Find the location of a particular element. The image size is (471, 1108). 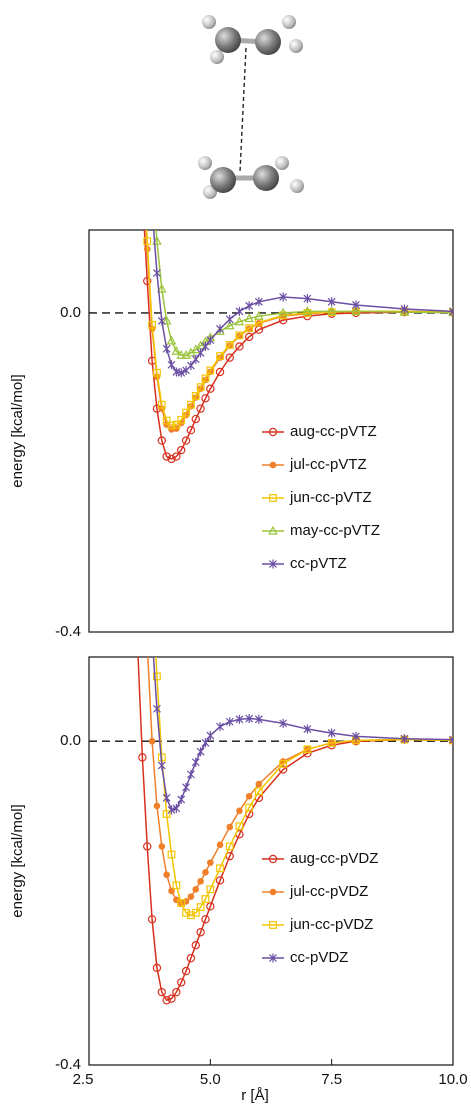

legend-label: jul-cc-pVDZ is located at coordinates (328, 891).